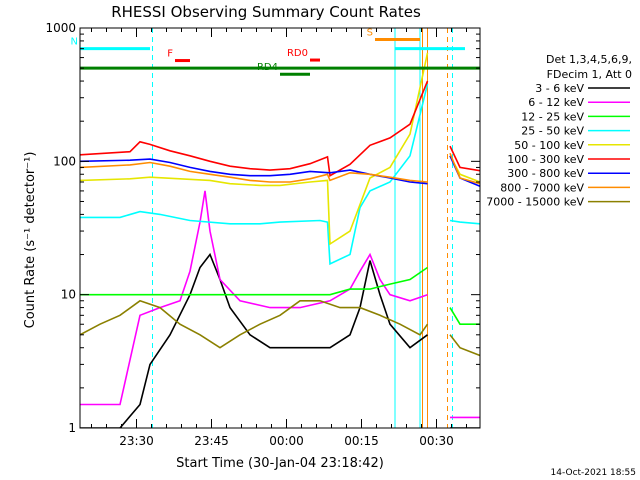 The height and width of the screenshot is (480, 640). I want to click on y-tick-label-1: 1, so click(72, 428).